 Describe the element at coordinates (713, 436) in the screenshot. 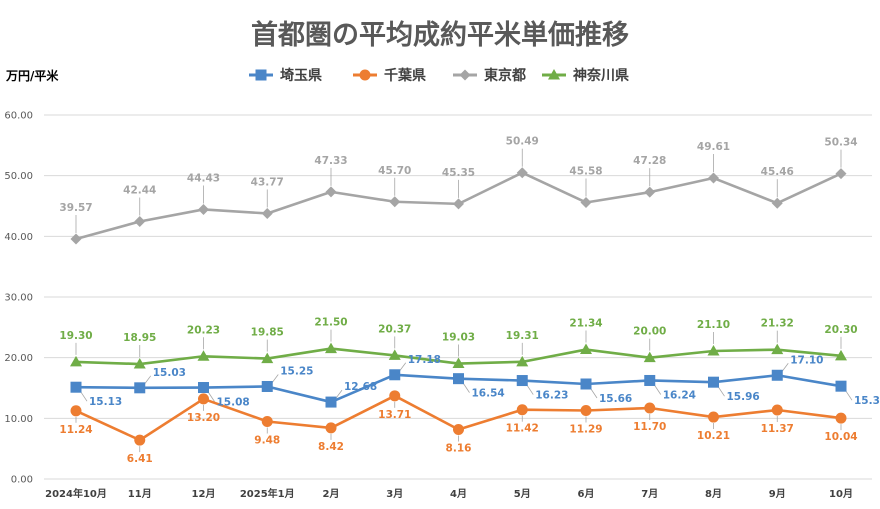

I see `data-label: 10.21` at that location.